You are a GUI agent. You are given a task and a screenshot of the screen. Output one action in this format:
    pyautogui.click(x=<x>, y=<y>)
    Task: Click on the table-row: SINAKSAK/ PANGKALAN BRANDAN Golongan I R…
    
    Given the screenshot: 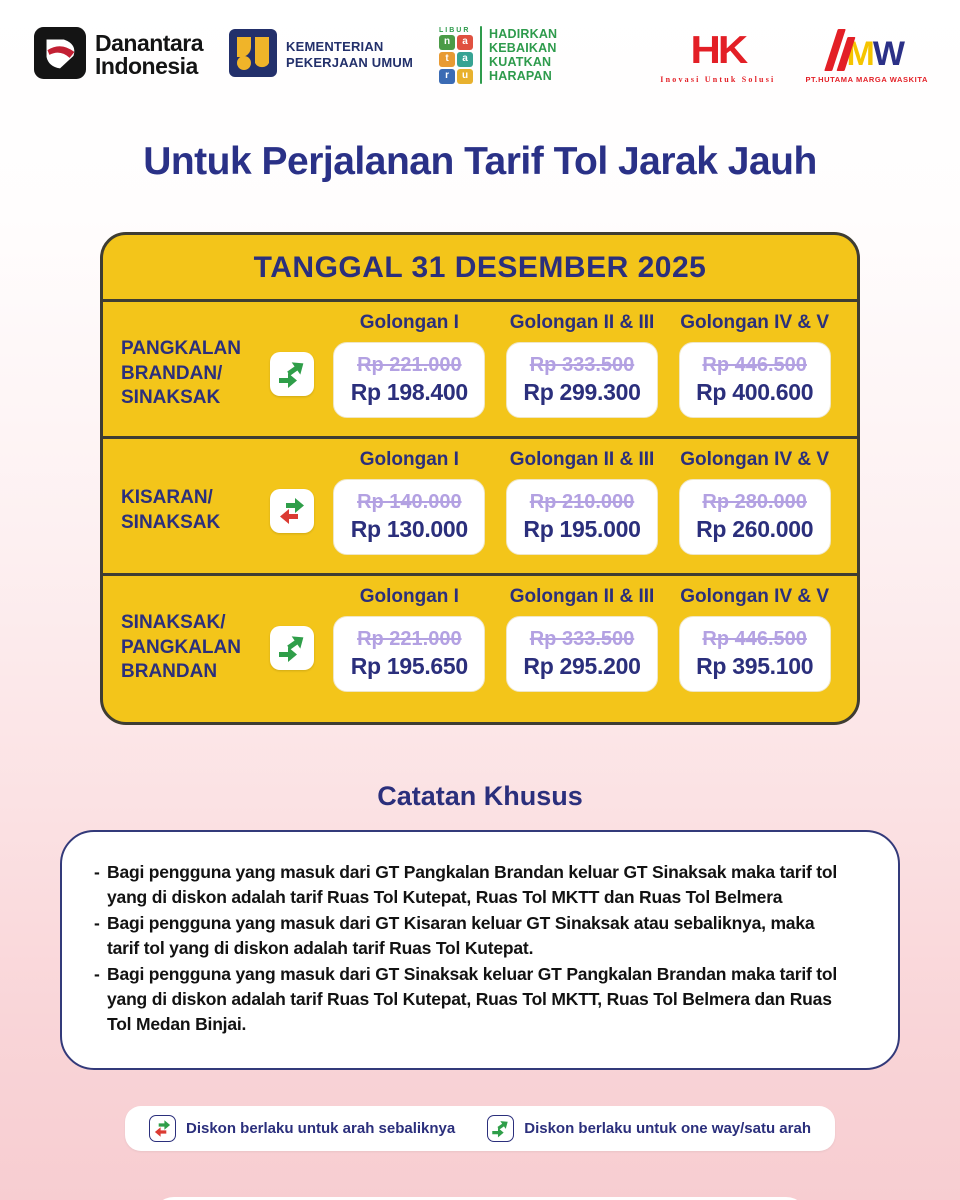 What is the action you would take?
    pyautogui.click(x=480, y=647)
    